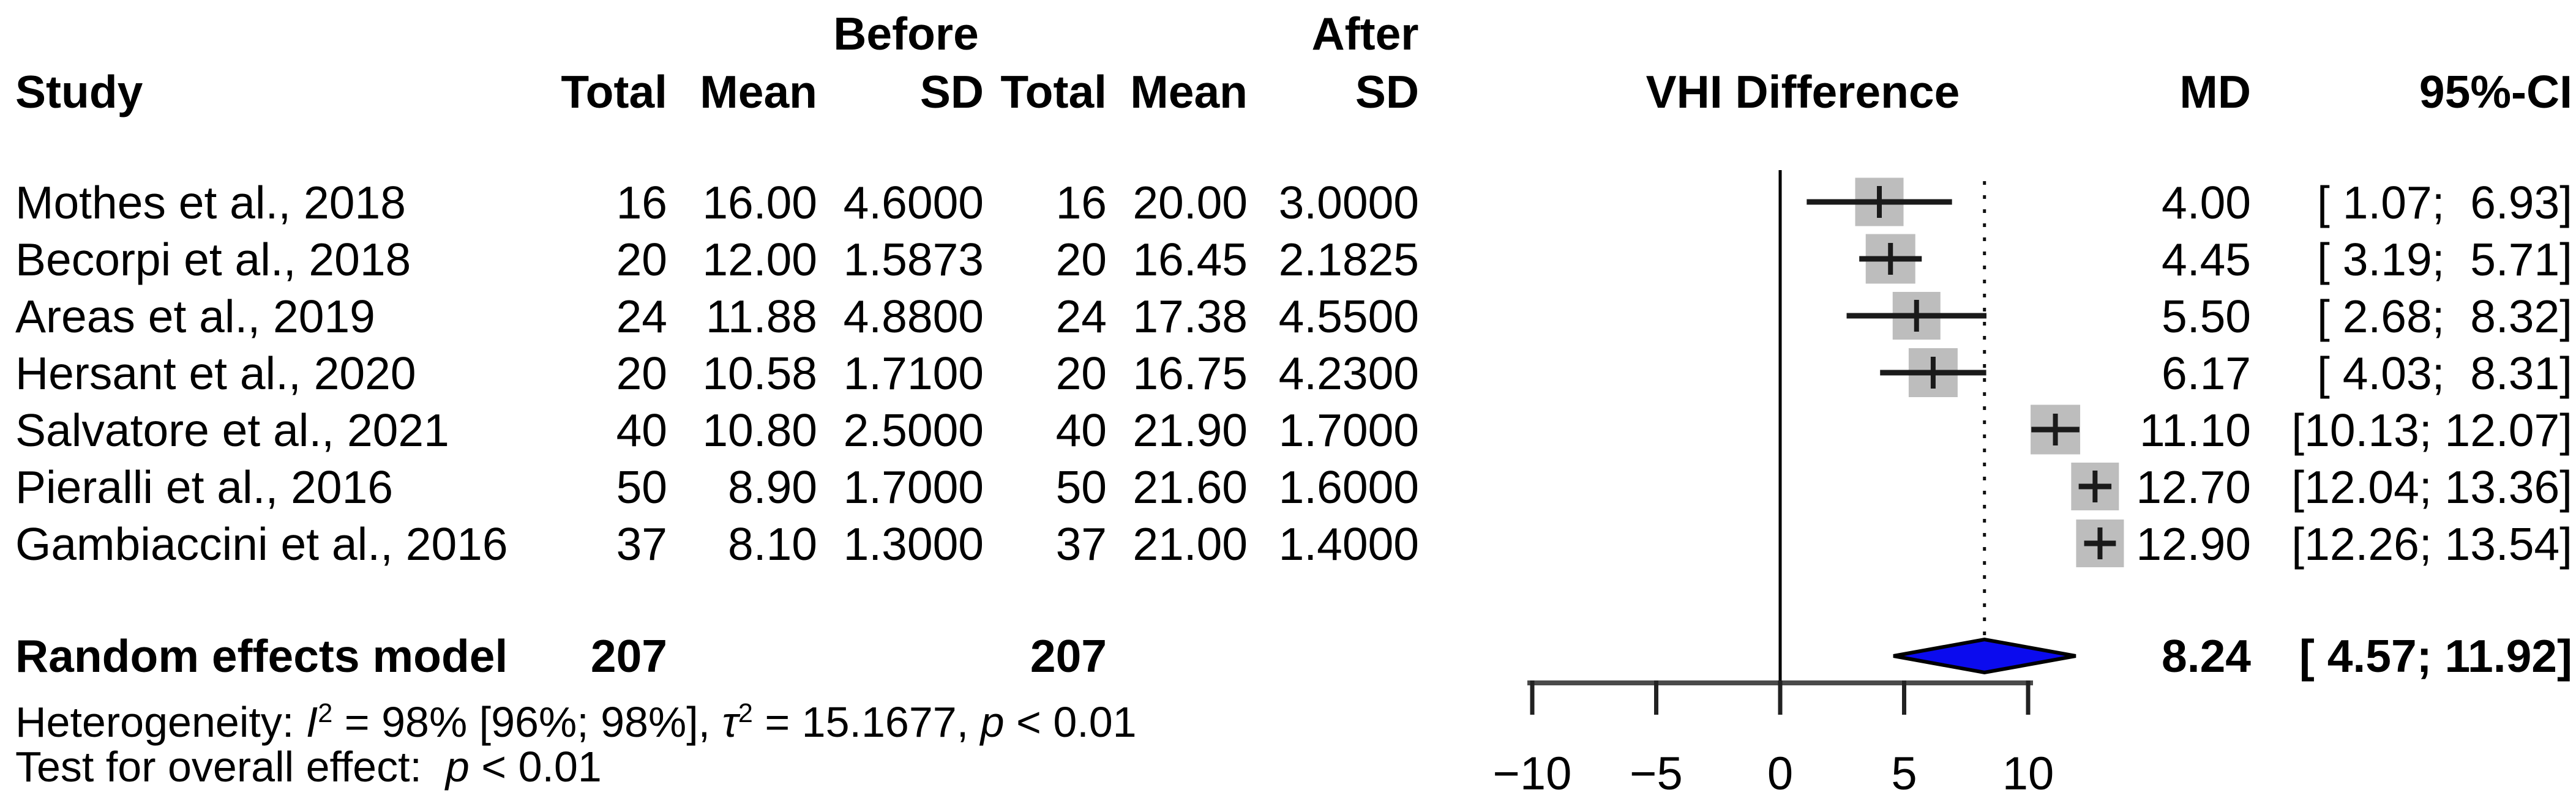 Image resolution: width=2576 pixels, height=801 pixels. I want to click on md-value: 4.00, so click(2207, 202).